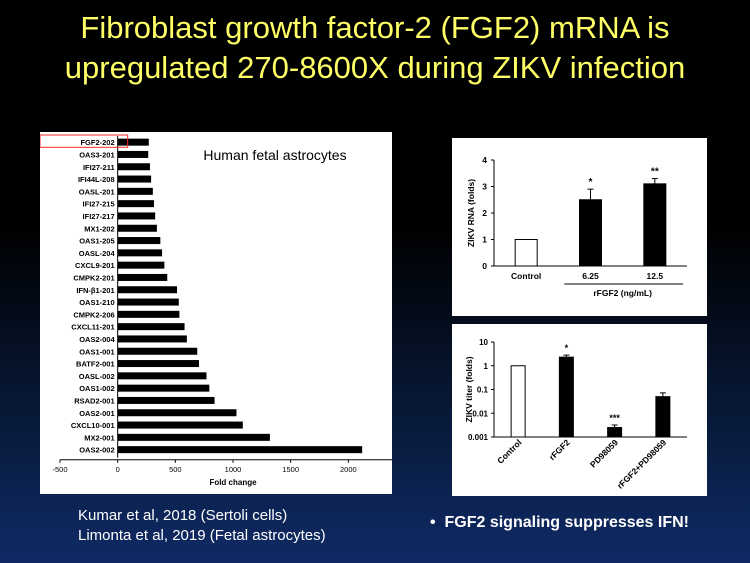  What do you see at coordinates (99, 216) in the screenshot?
I see `category-label: IFI27-217` at bounding box center [99, 216].